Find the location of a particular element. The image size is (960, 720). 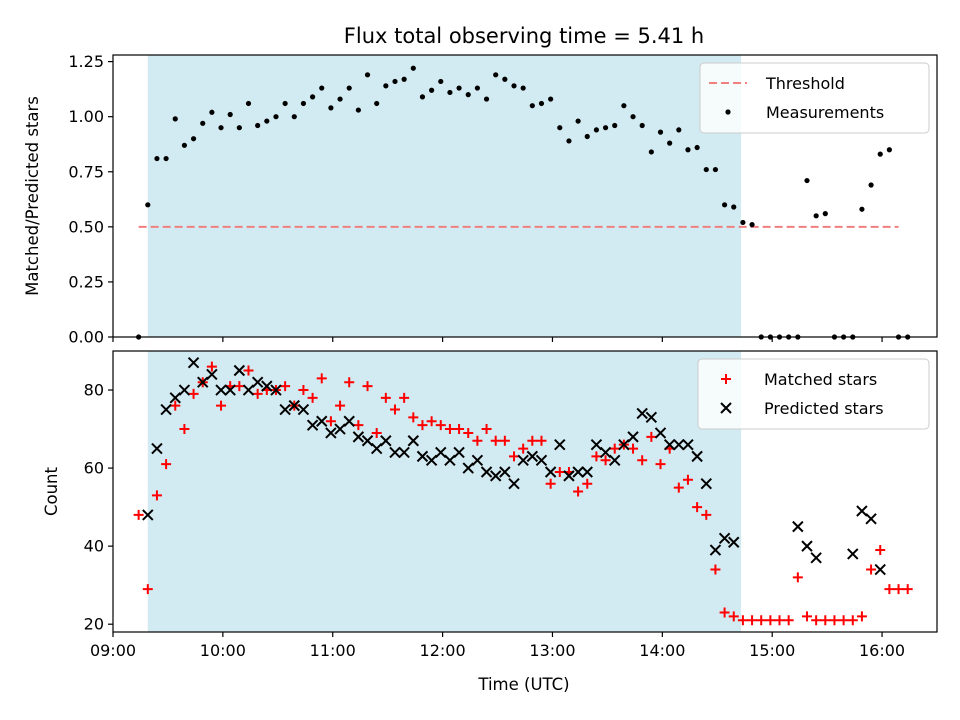

x-tick-label: 09:00 is located at coordinates (113, 650).